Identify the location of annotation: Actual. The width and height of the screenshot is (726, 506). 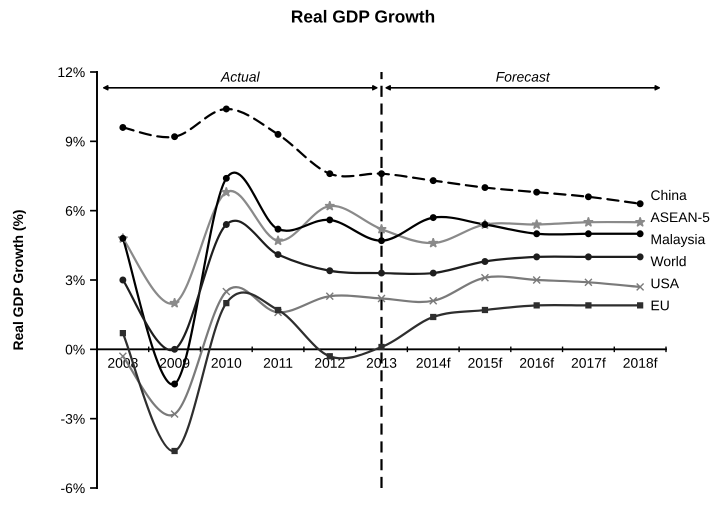
(240, 77).